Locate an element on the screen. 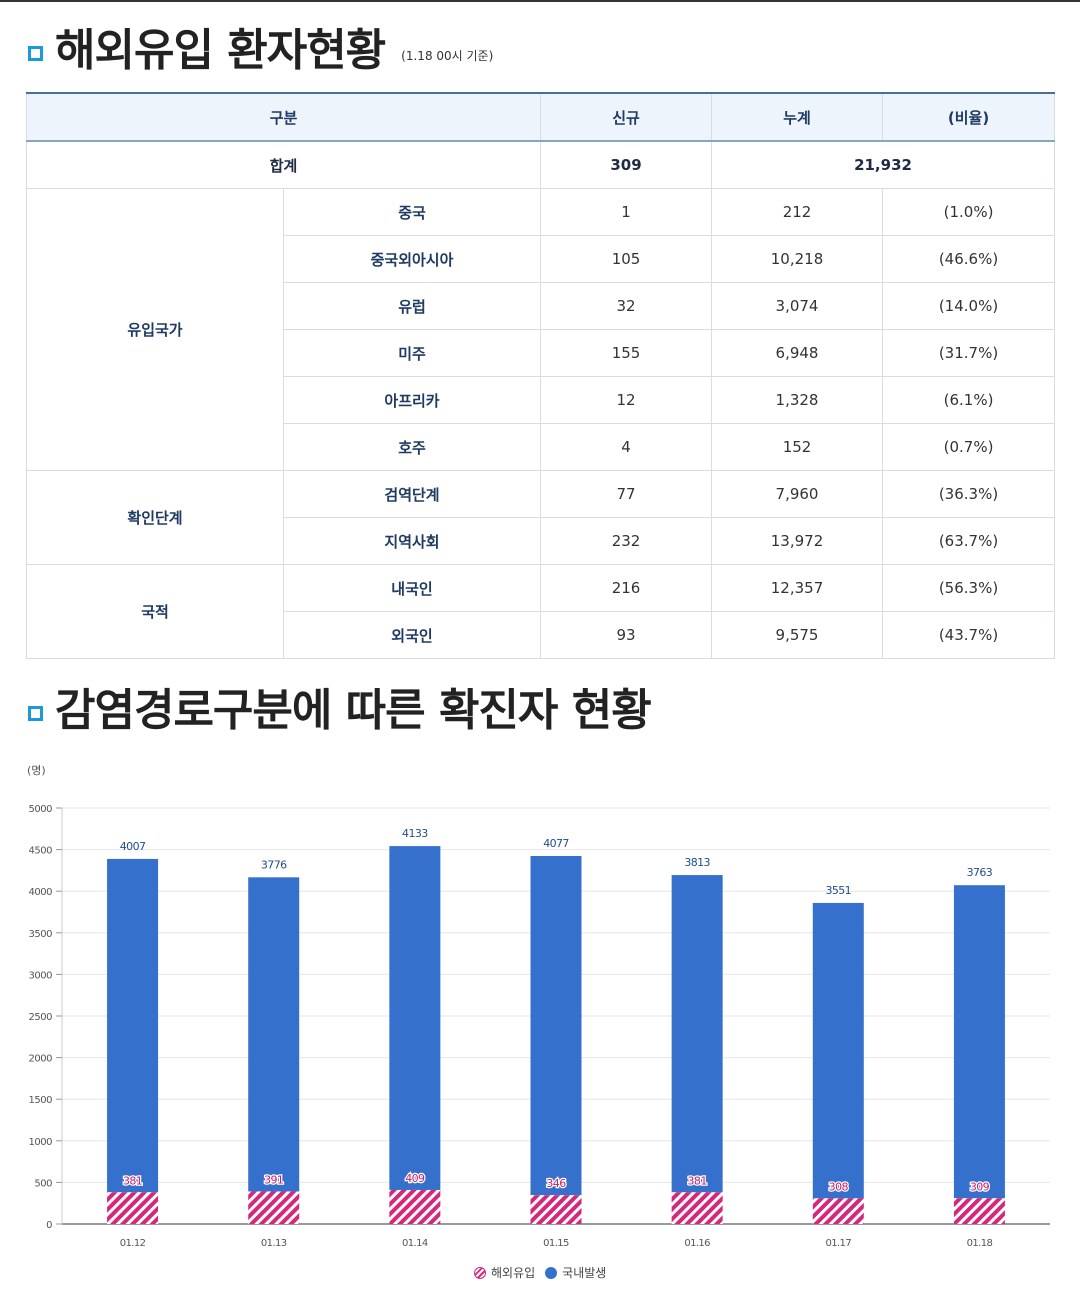  row-label: 아프리카 is located at coordinates (412, 400).